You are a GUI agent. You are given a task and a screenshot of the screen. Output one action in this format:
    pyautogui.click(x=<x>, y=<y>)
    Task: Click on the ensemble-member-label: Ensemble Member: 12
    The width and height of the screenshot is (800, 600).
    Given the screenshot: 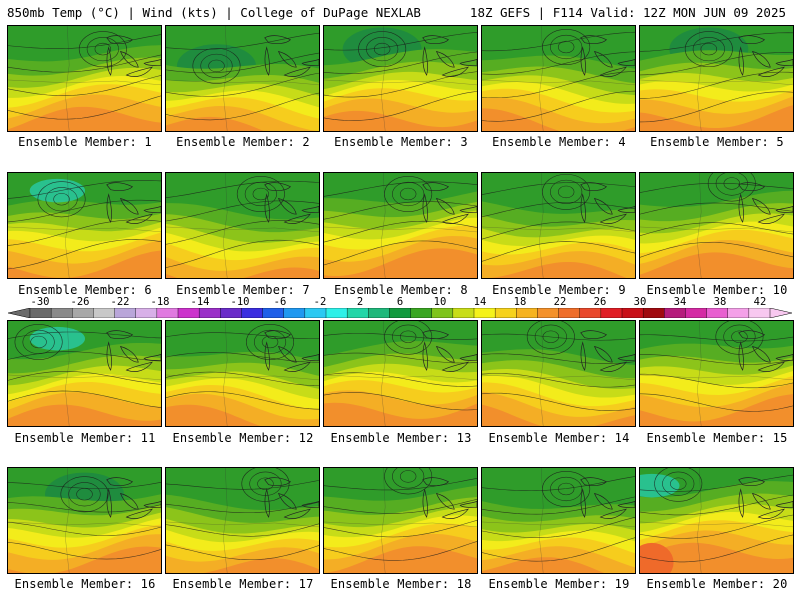 What is the action you would take?
    pyautogui.click(x=243, y=438)
    